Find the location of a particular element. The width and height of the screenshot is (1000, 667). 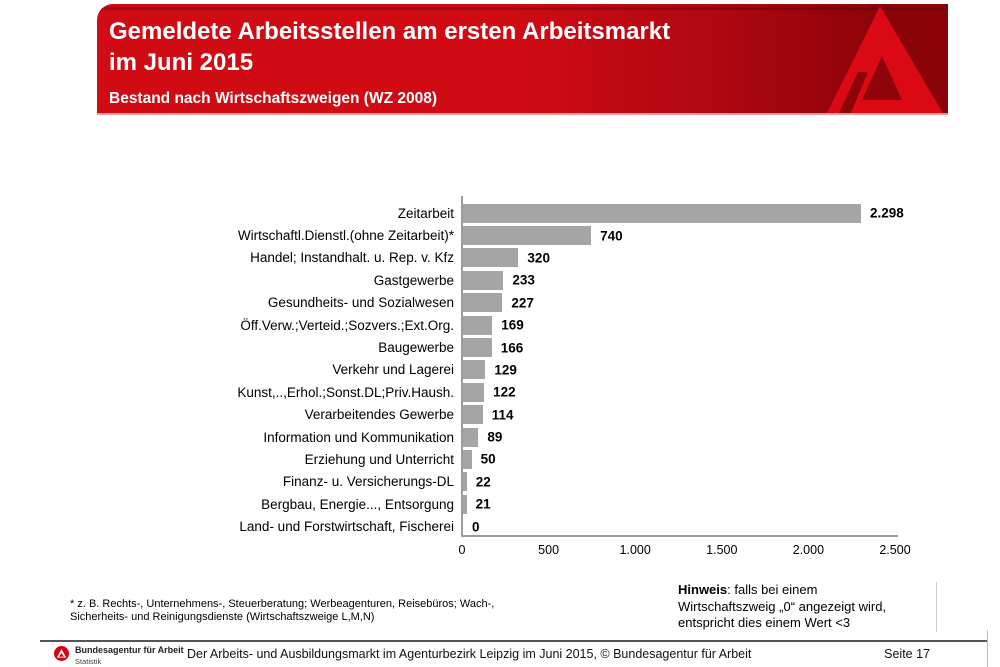

x-axis-tick: 1.500 is located at coordinates (722, 550).